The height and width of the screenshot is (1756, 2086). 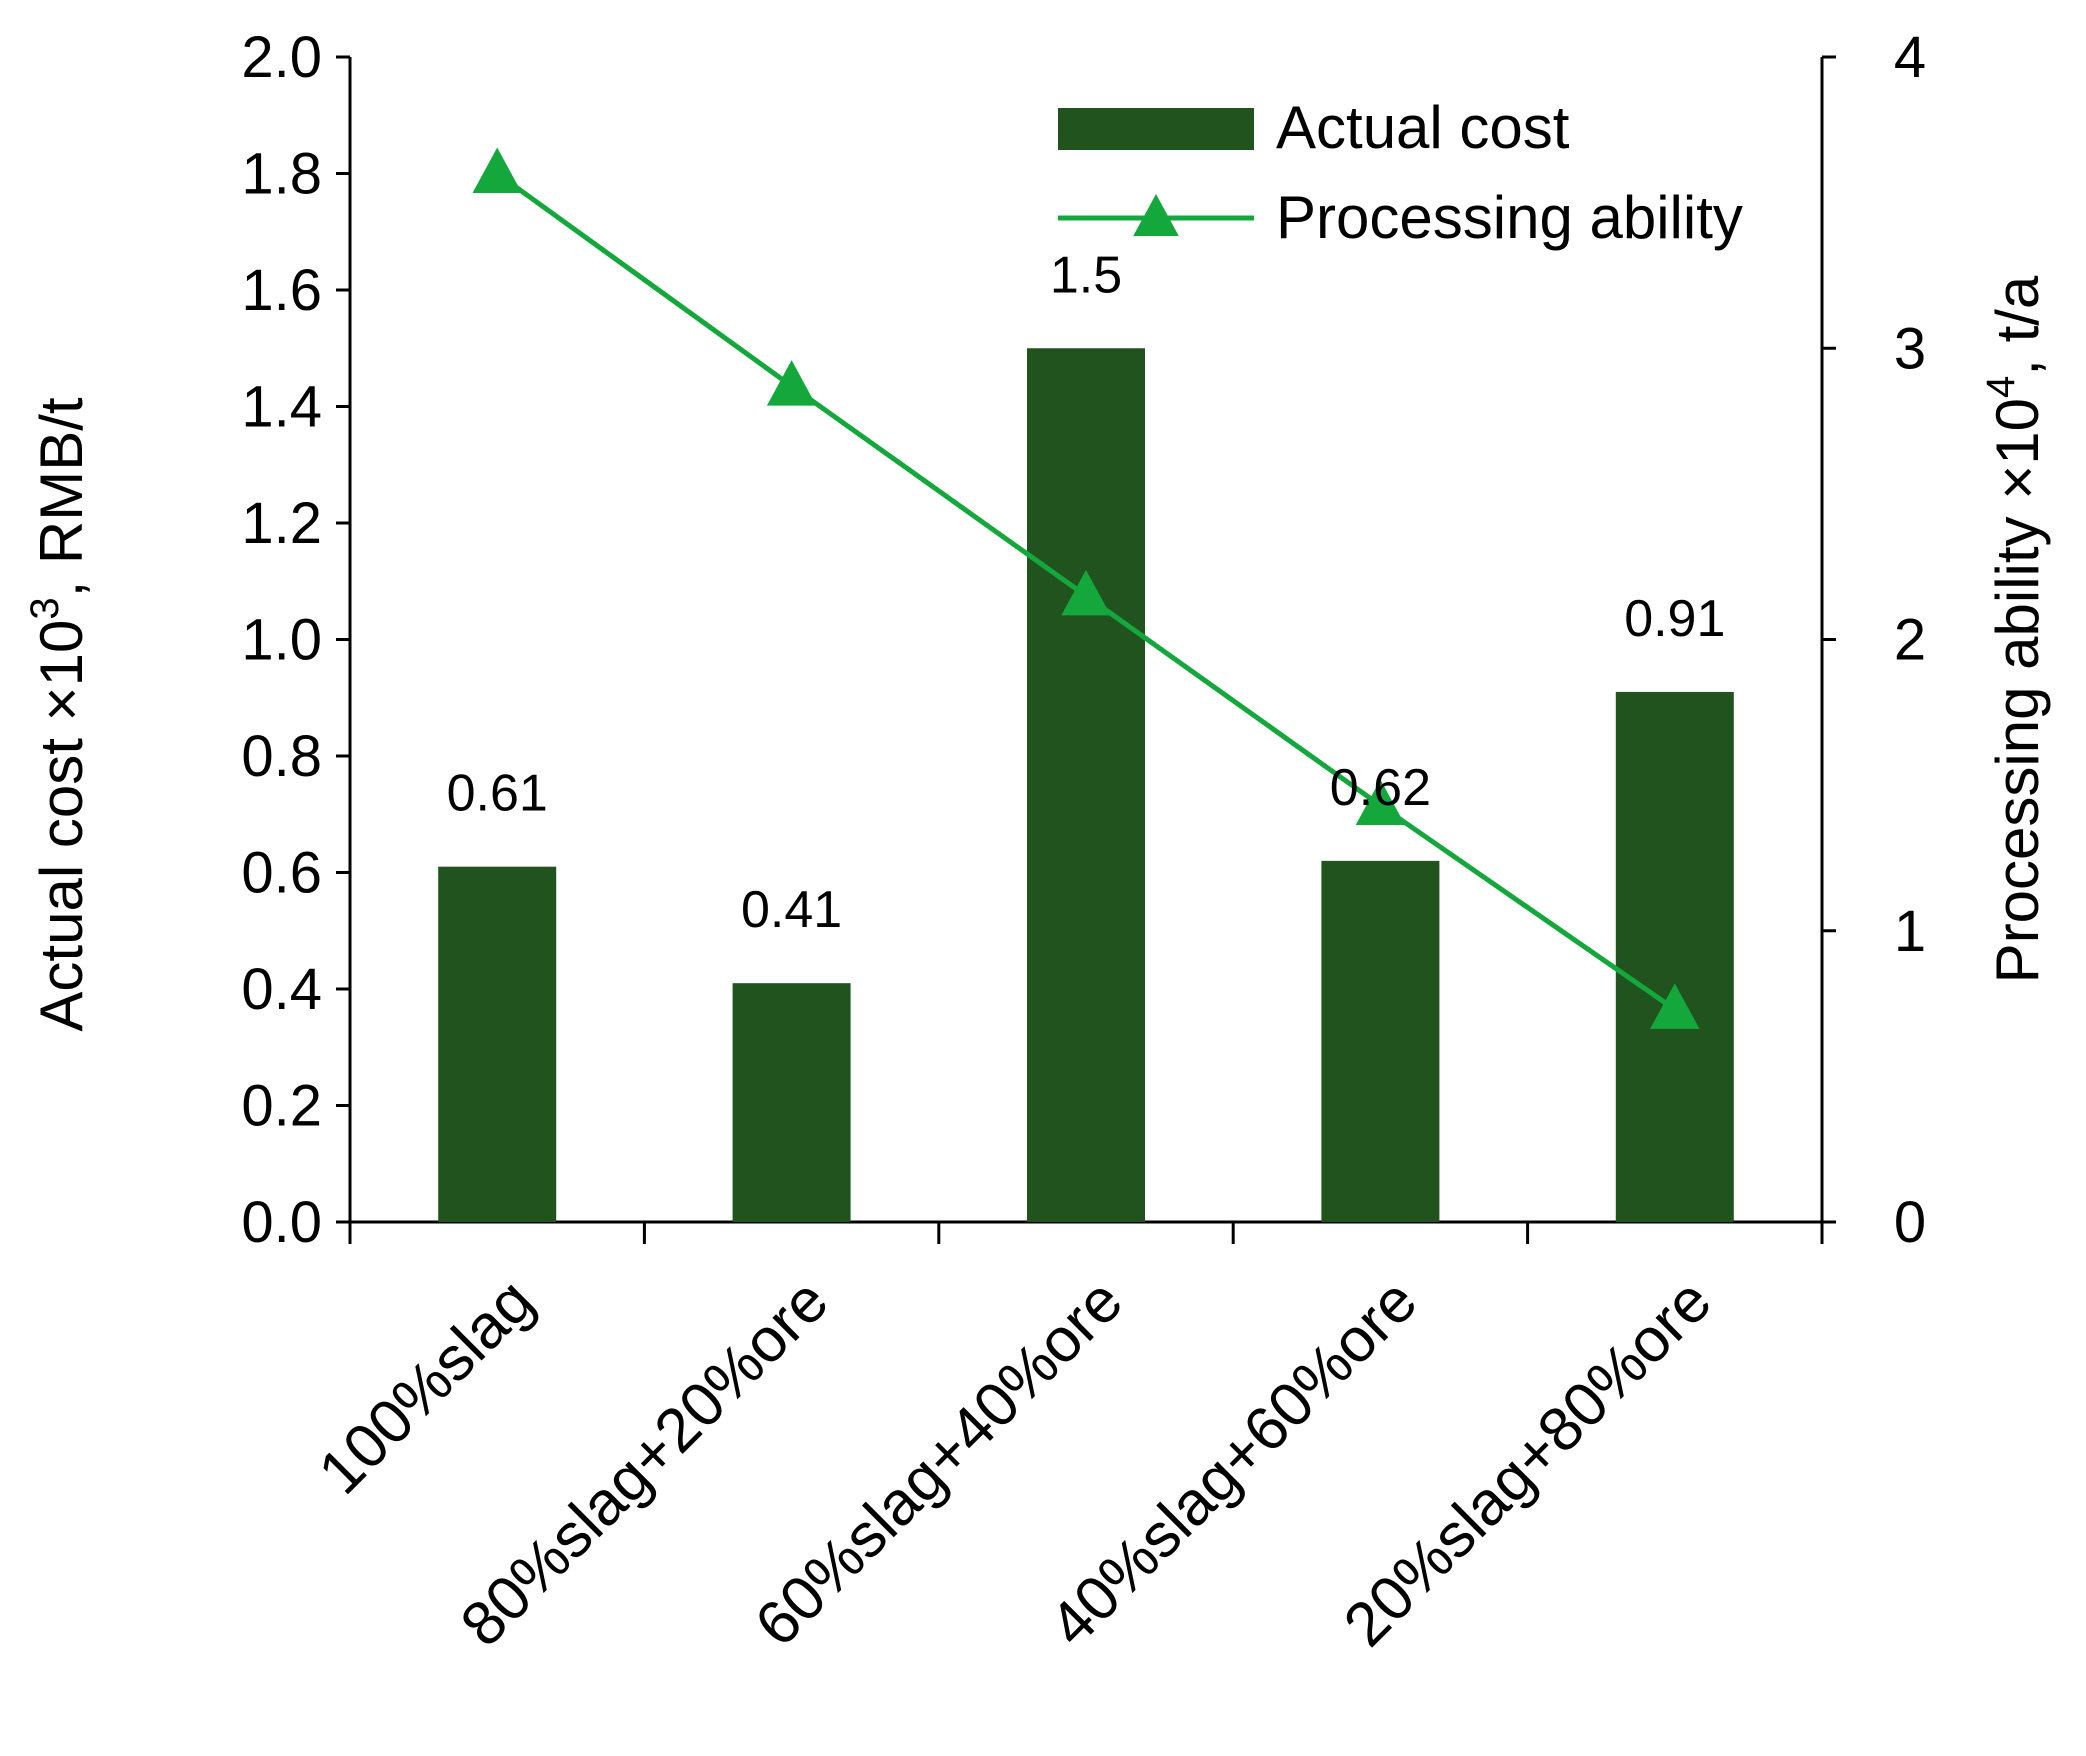 What do you see at coordinates (1910, 348) in the screenshot?
I see `right-tick-label: 3` at bounding box center [1910, 348].